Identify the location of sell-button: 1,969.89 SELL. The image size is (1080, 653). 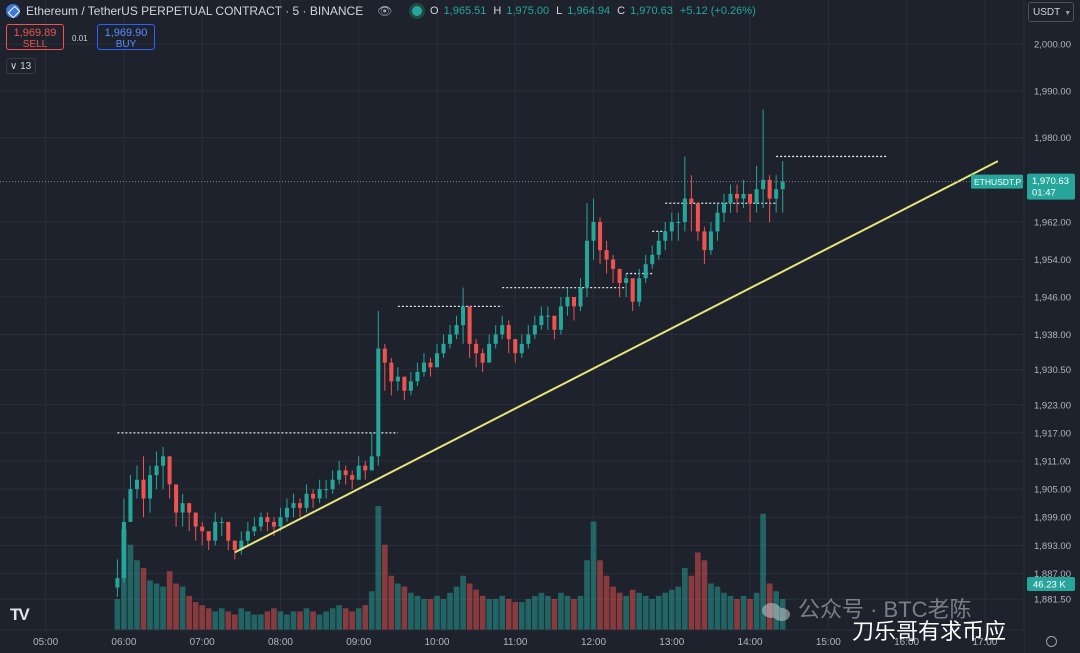
(35, 37).